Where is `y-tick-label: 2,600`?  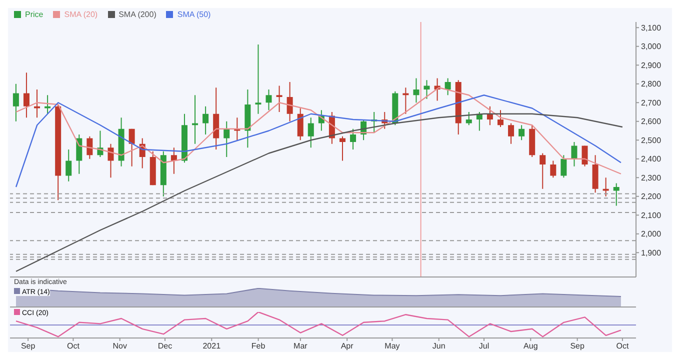 y-tick-label: 2,600 is located at coordinates (651, 121).